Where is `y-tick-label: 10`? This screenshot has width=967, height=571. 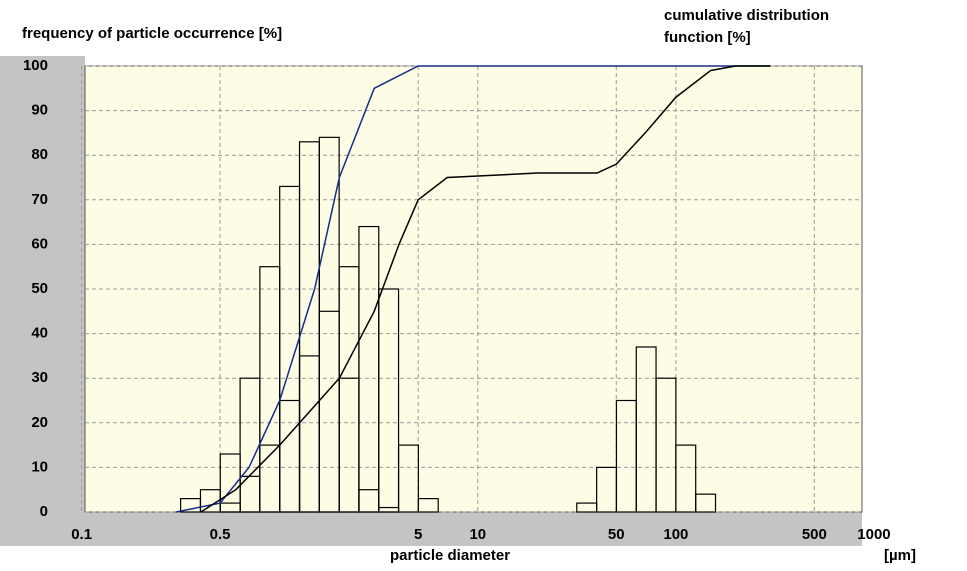
y-tick-label: 10 is located at coordinates (39, 466).